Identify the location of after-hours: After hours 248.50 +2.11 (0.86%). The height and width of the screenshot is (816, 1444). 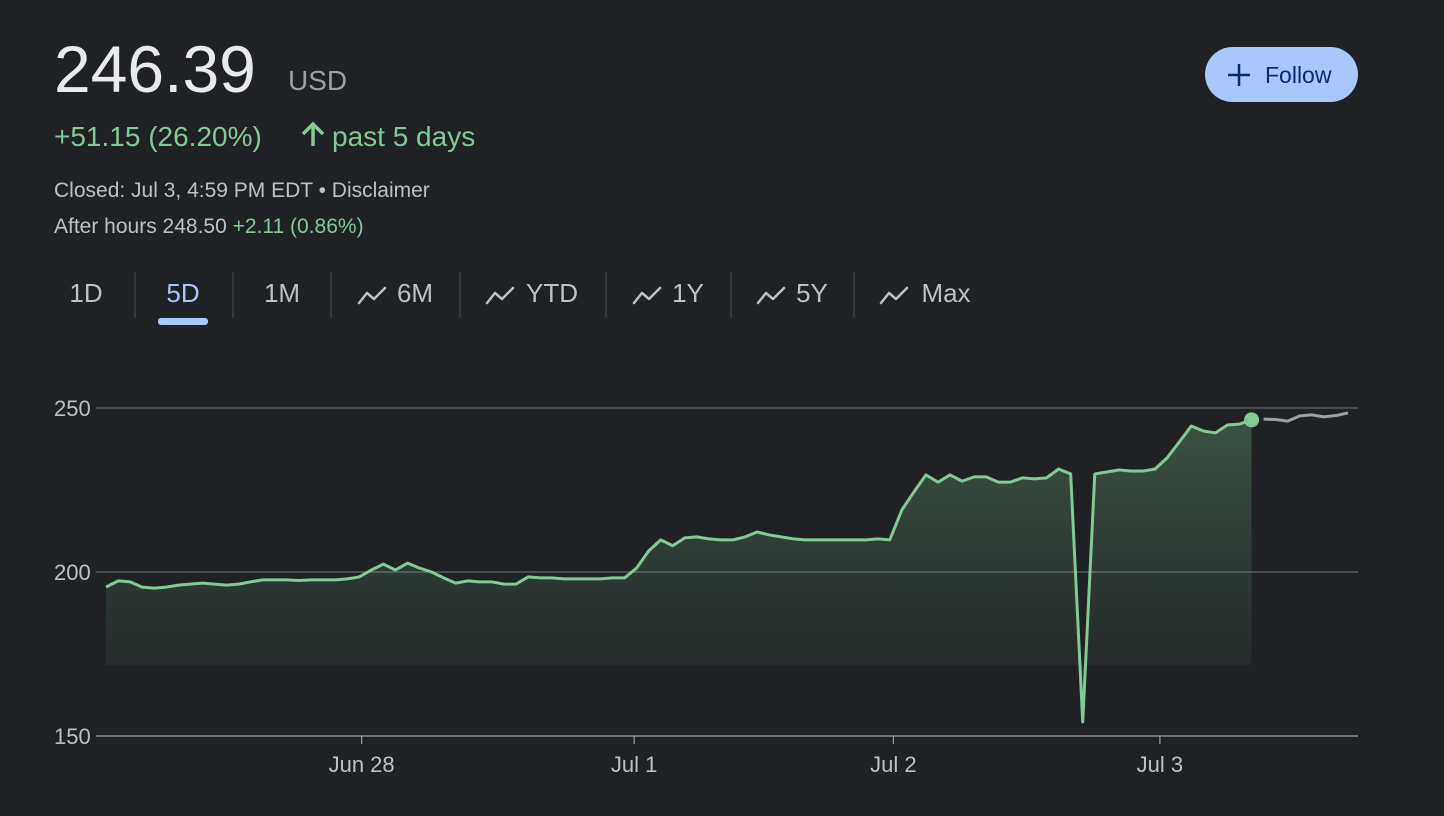
(209, 226).